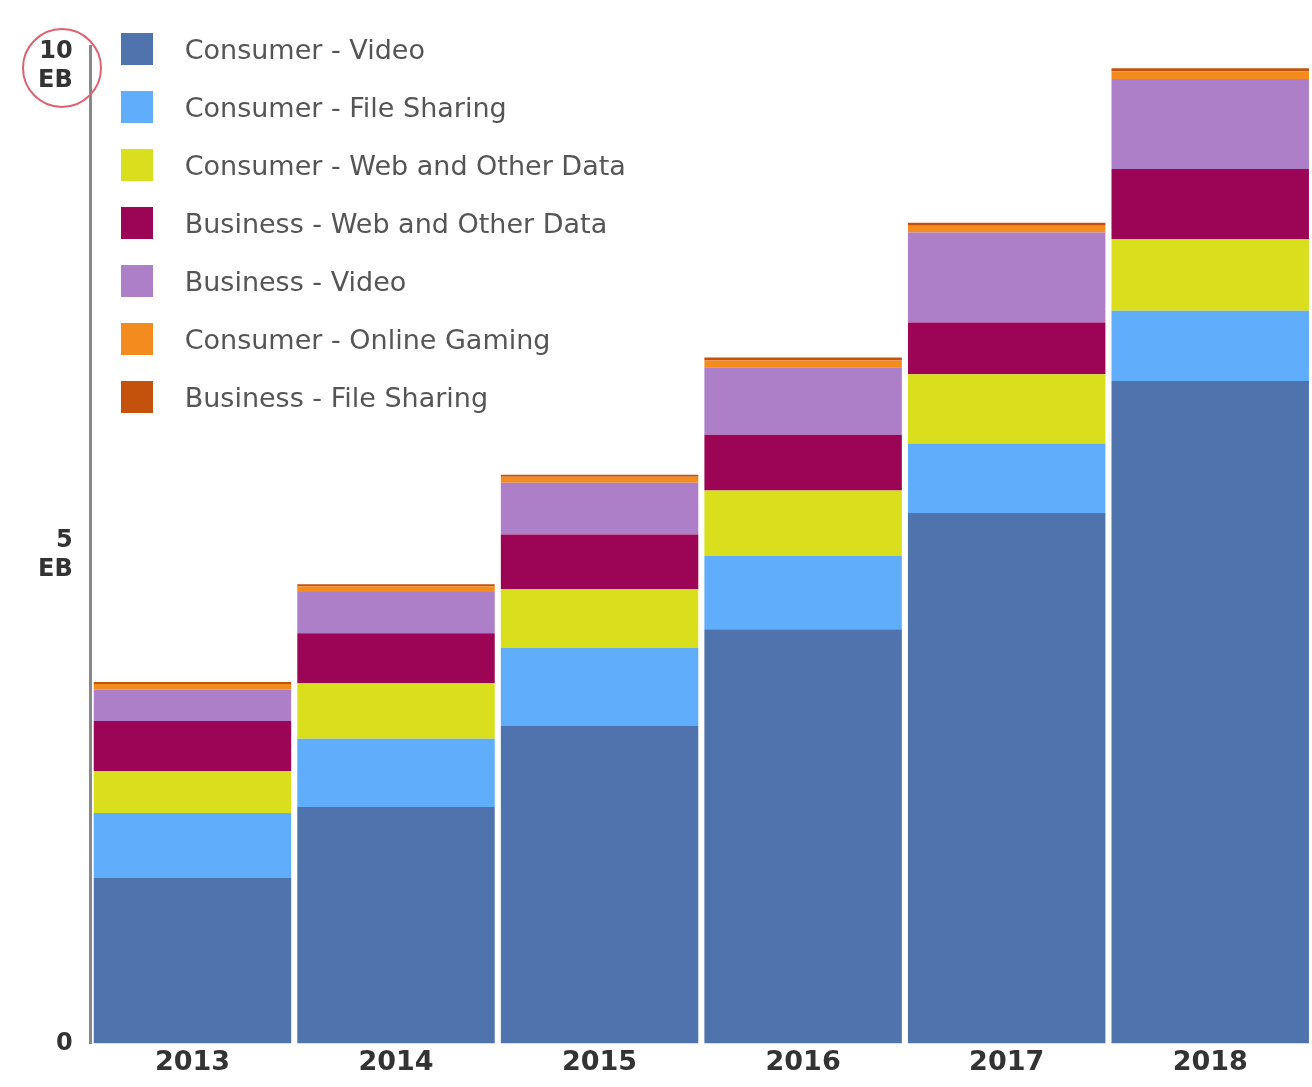 The image size is (1312, 1087). I want to click on legend-label: Business - File Sharing, so click(336, 397).